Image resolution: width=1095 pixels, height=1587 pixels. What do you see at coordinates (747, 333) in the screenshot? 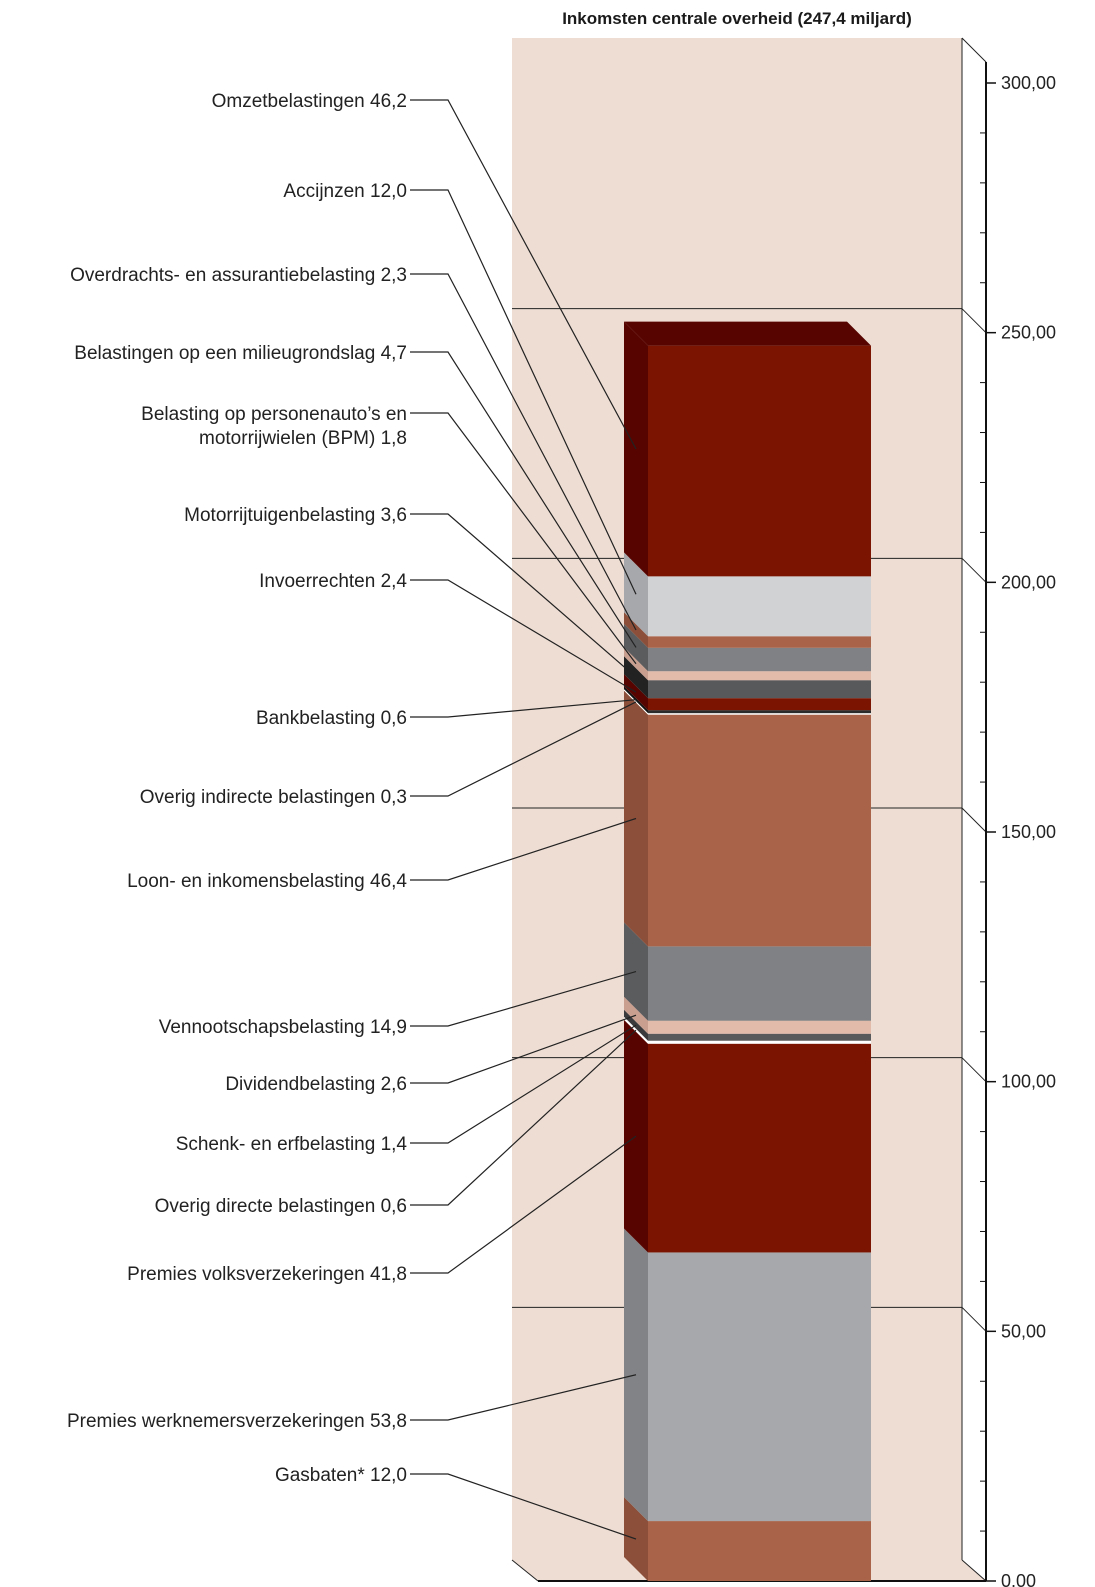
I see `bar-top-face` at bounding box center [747, 333].